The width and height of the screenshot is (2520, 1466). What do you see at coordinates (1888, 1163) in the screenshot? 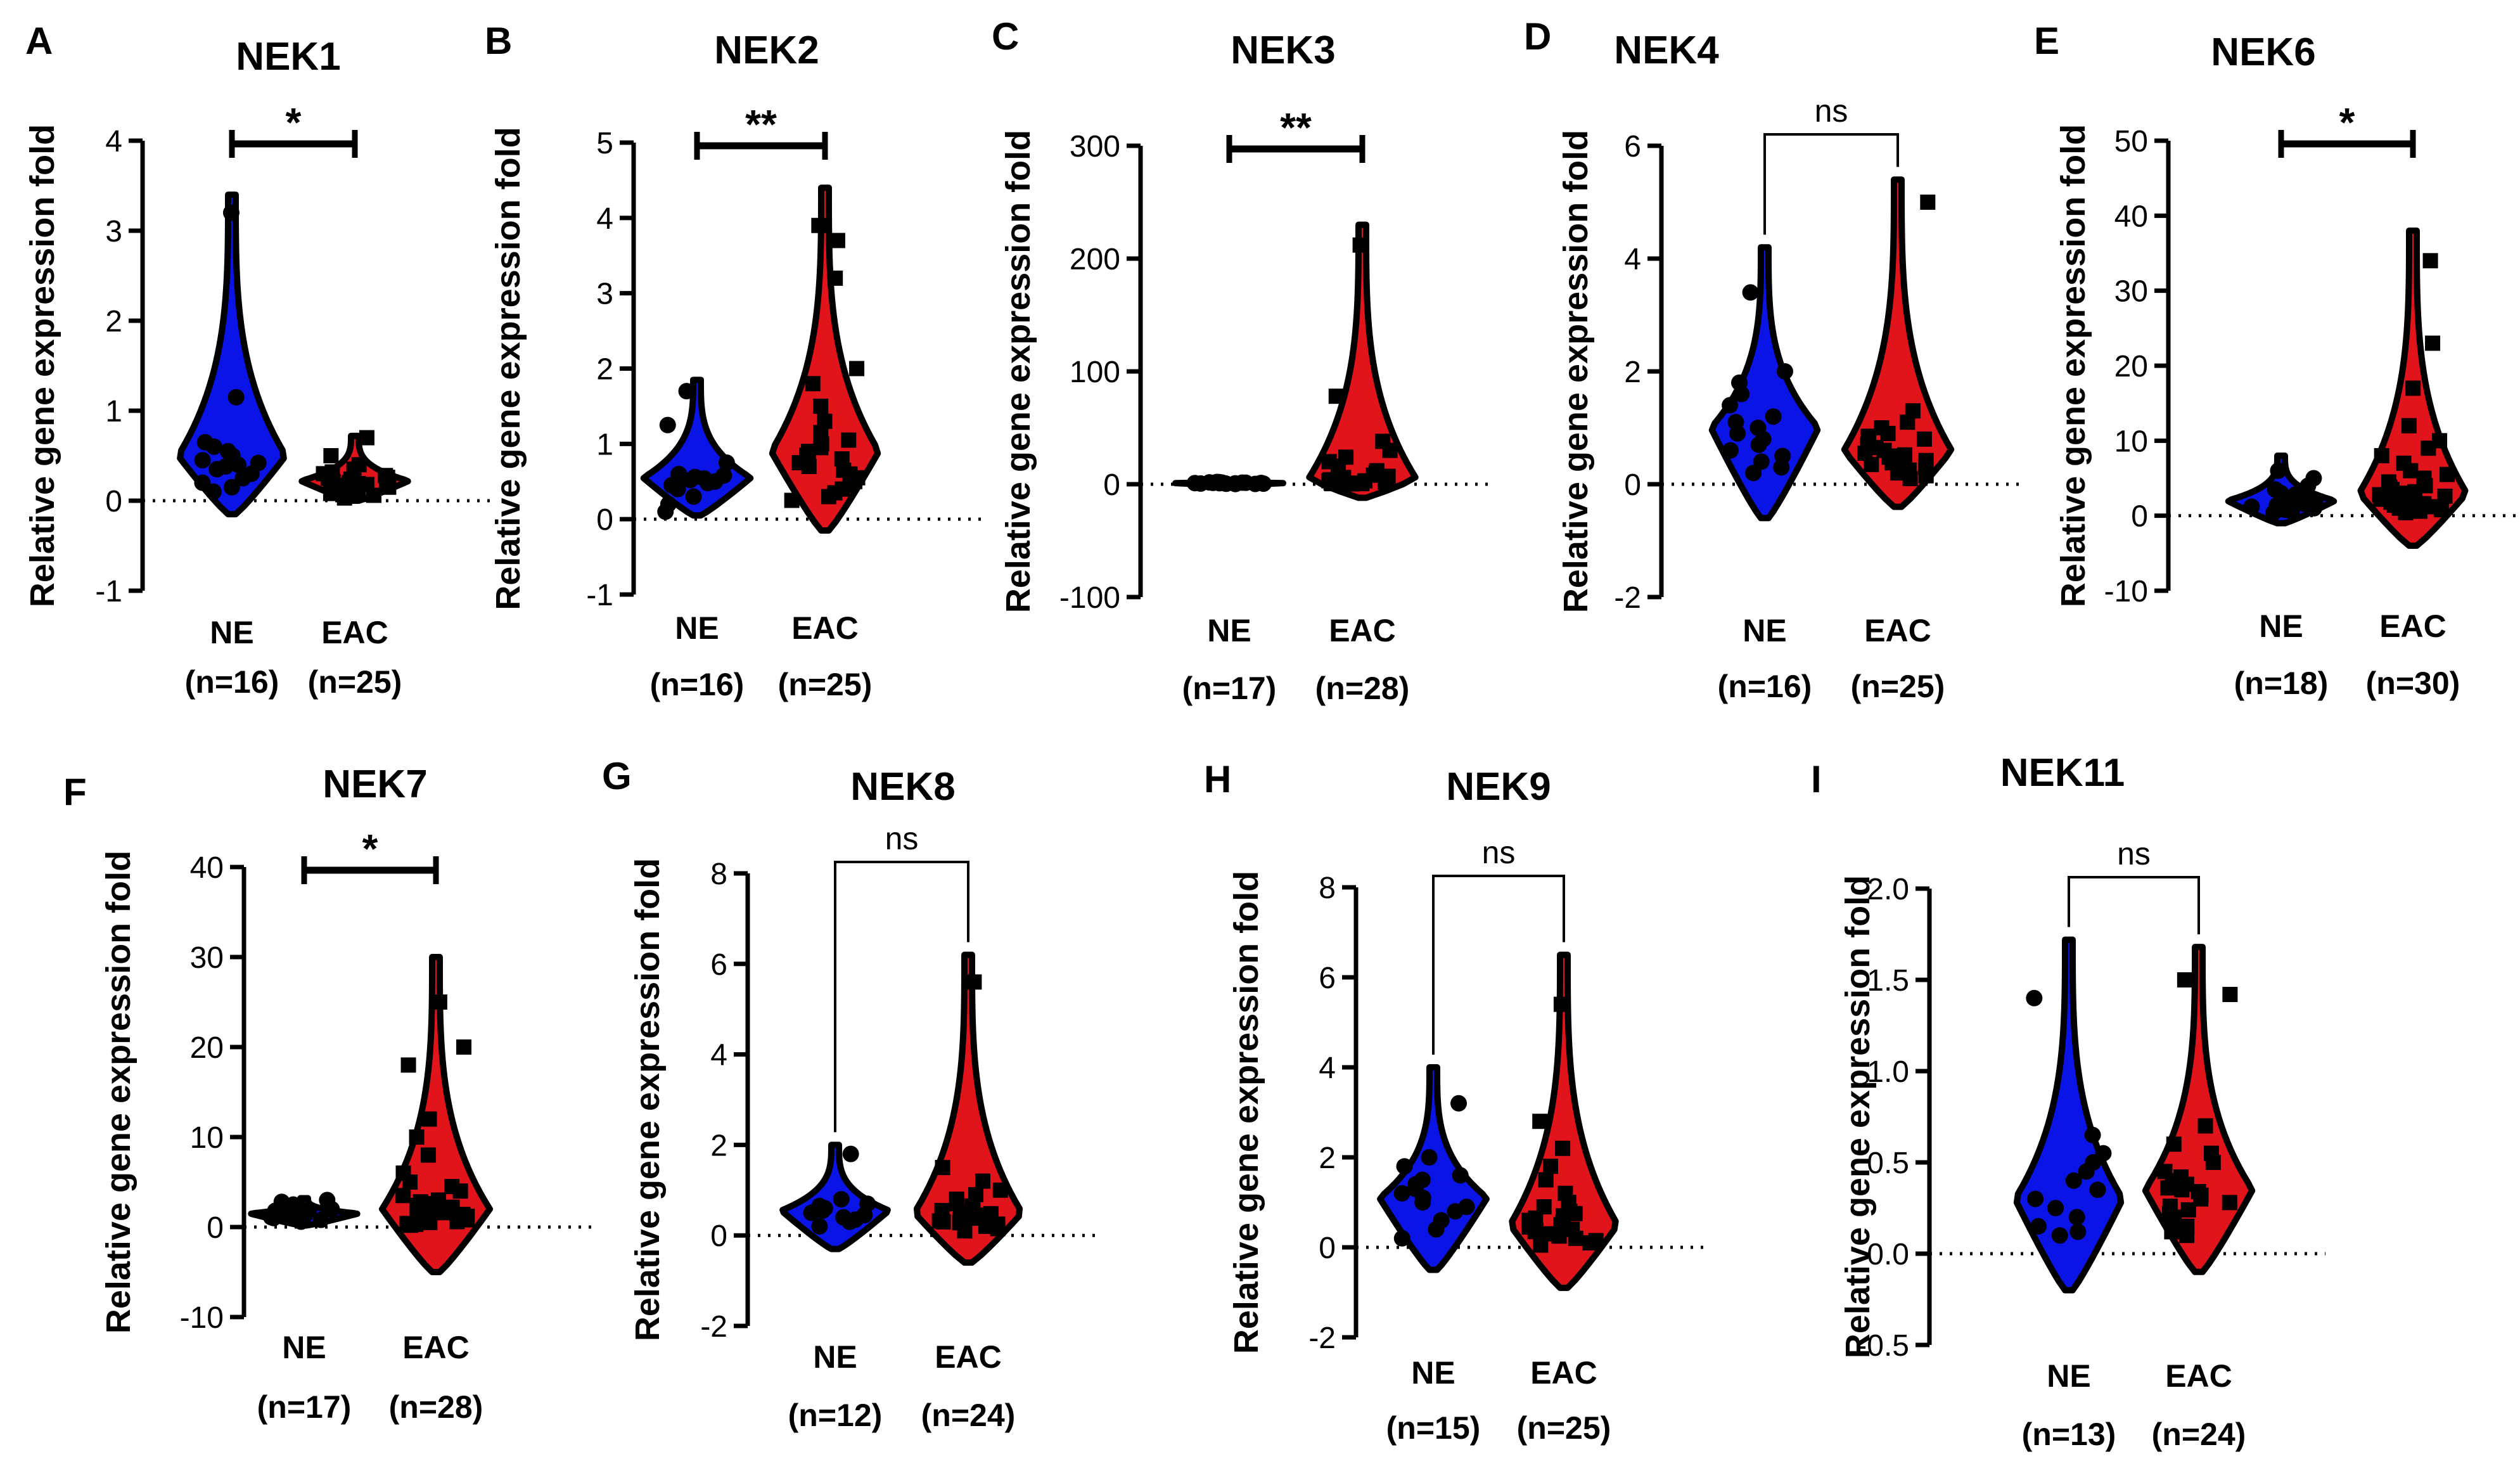
I see `y-tick-label: 0.5` at bounding box center [1888, 1163].